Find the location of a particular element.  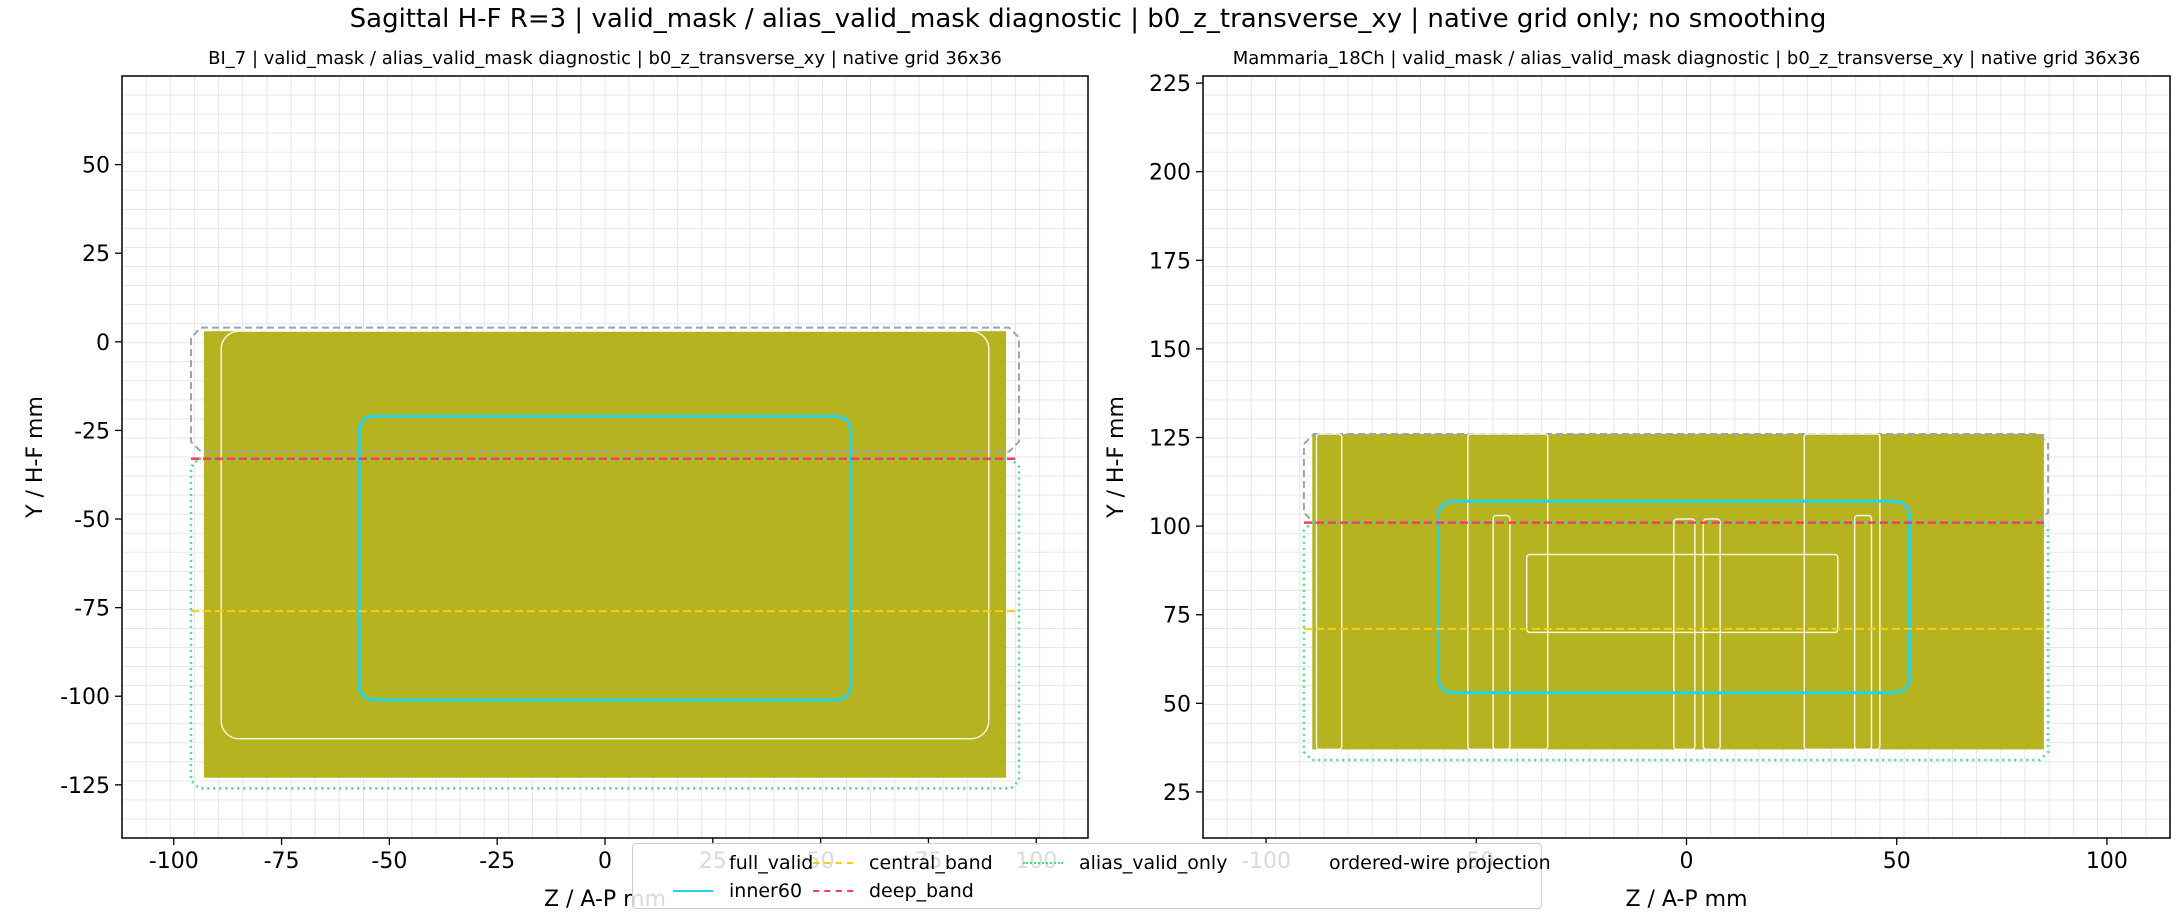

y-tick-label: 225 is located at coordinates (1170, 84).